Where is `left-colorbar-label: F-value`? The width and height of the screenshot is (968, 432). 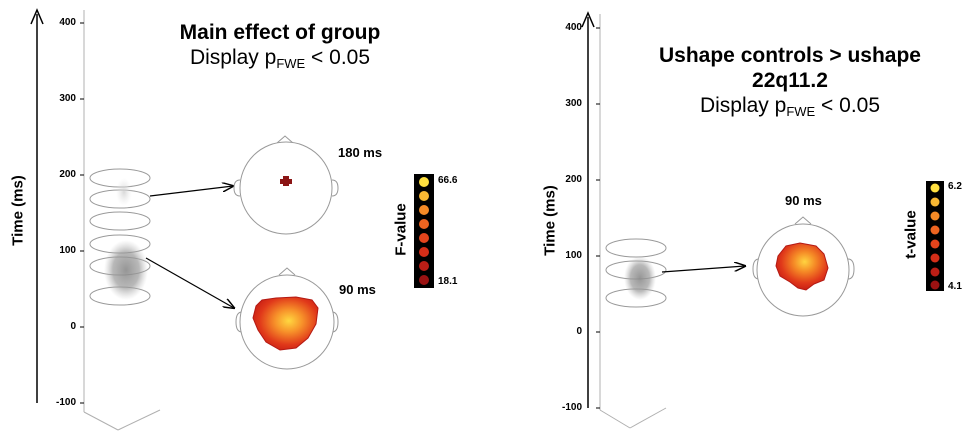
left-colorbar-label: F-value is located at coordinates (401, 229).